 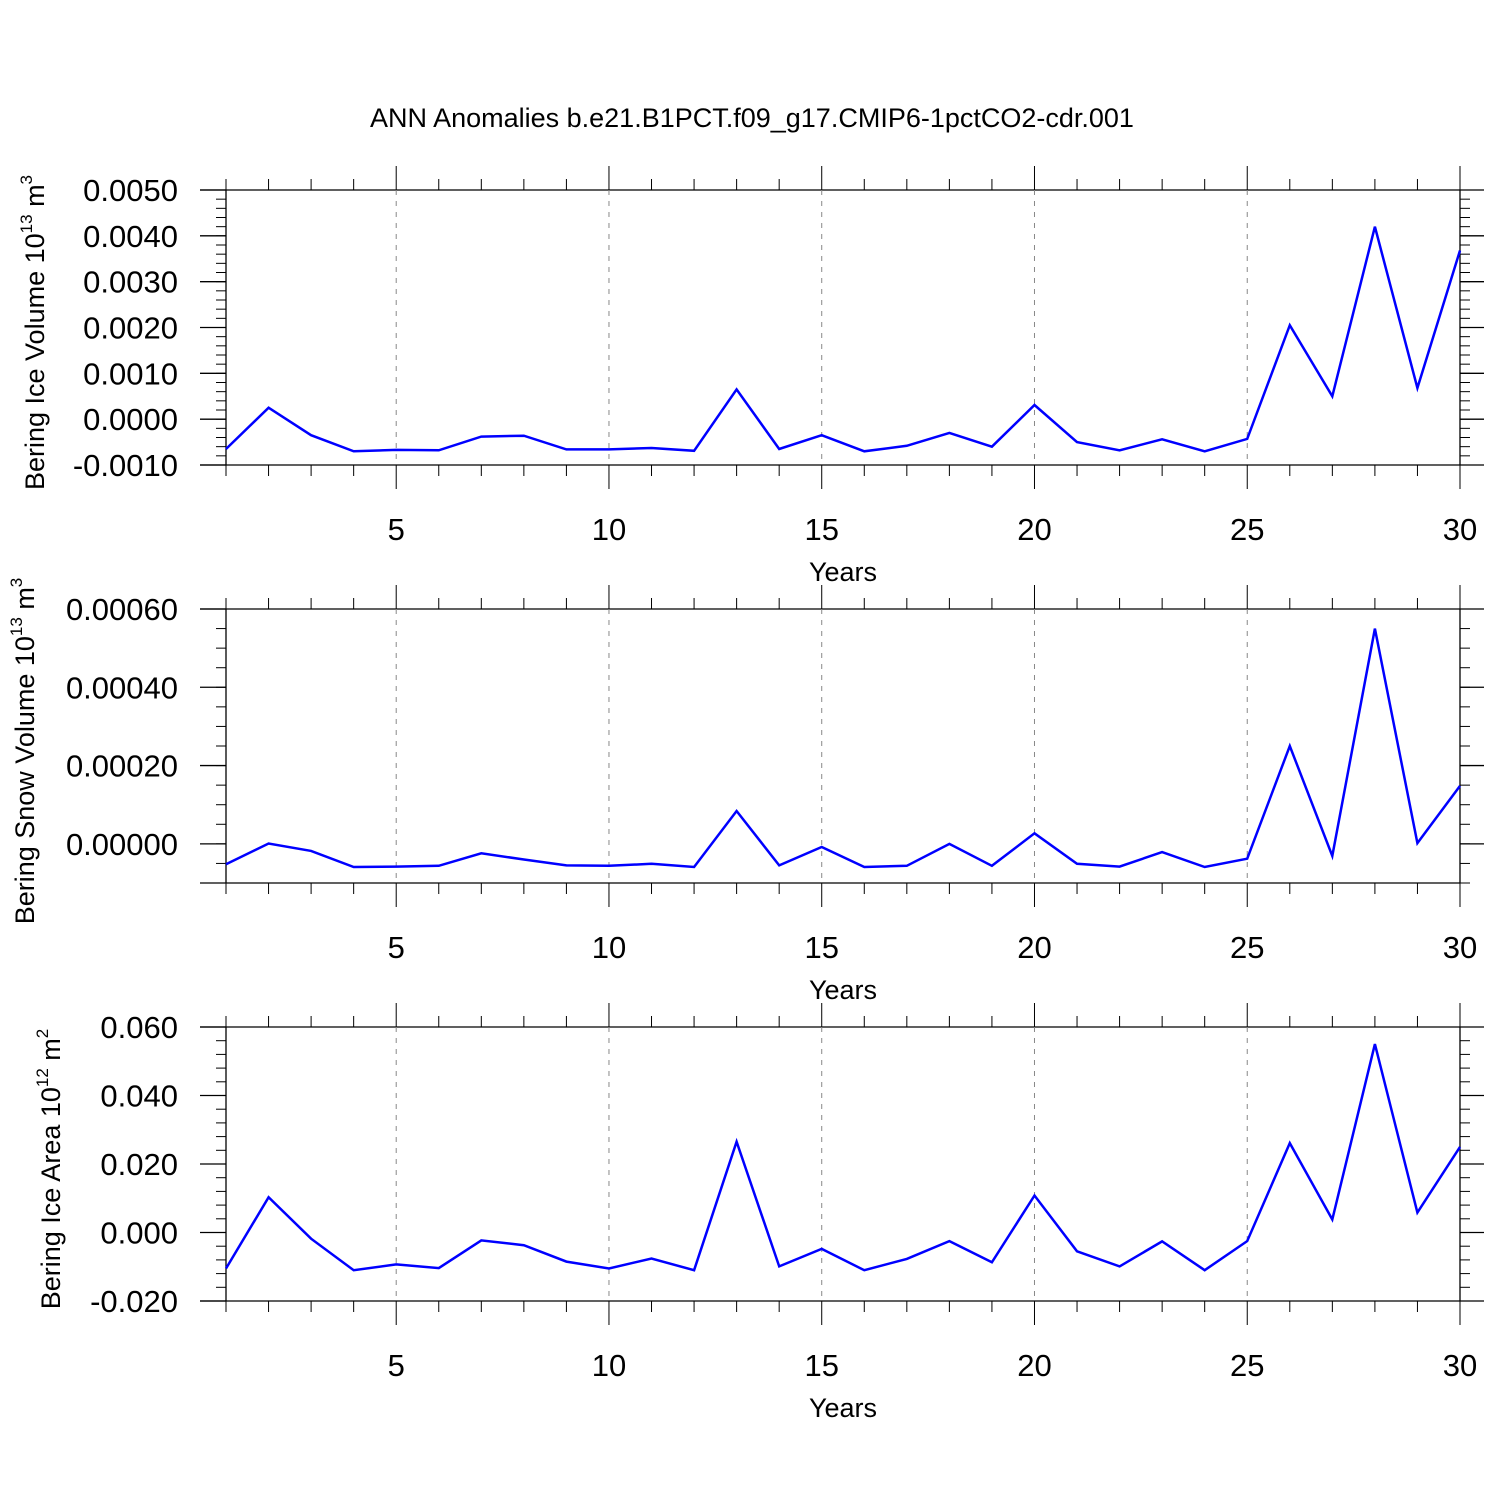 What do you see at coordinates (139, 1164) in the screenshot?
I see `y-tick-label: 0.020` at bounding box center [139, 1164].